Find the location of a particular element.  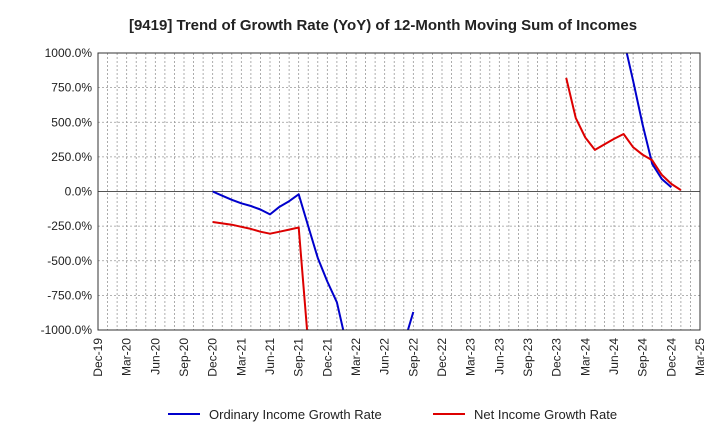

legend-label-1: Ordinary Income Growth Rate is located at coordinates (295, 414).